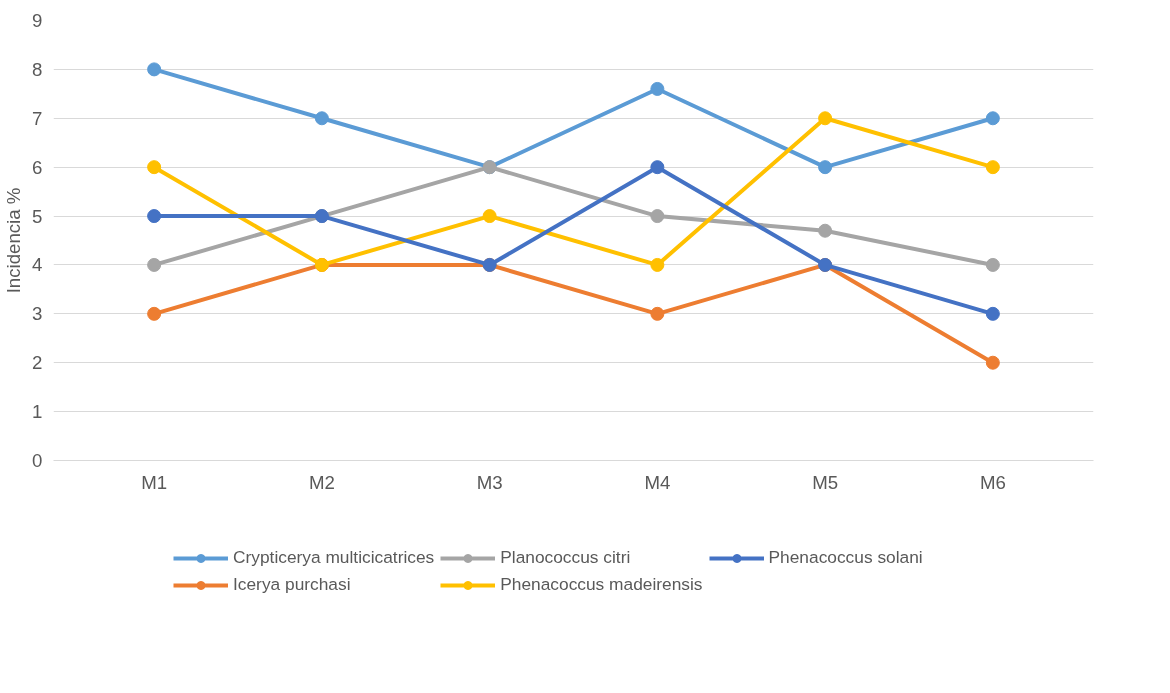  What do you see at coordinates (37, 314) in the screenshot?
I see `y-tick-label: 3` at bounding box center [37, 314].